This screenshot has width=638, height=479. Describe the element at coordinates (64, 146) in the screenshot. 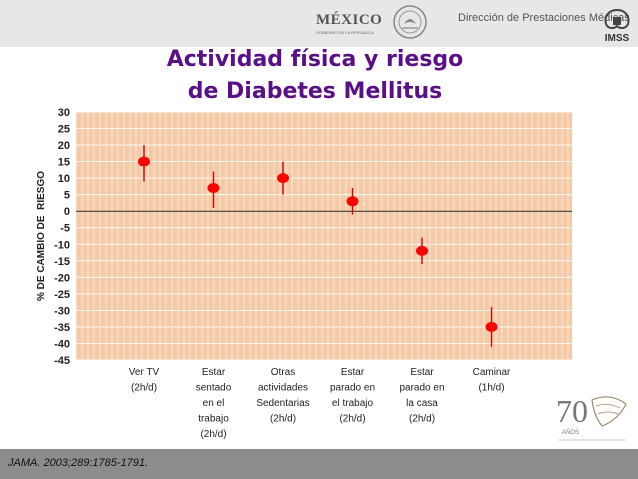

I see `y-tick-label: 20` at that location.